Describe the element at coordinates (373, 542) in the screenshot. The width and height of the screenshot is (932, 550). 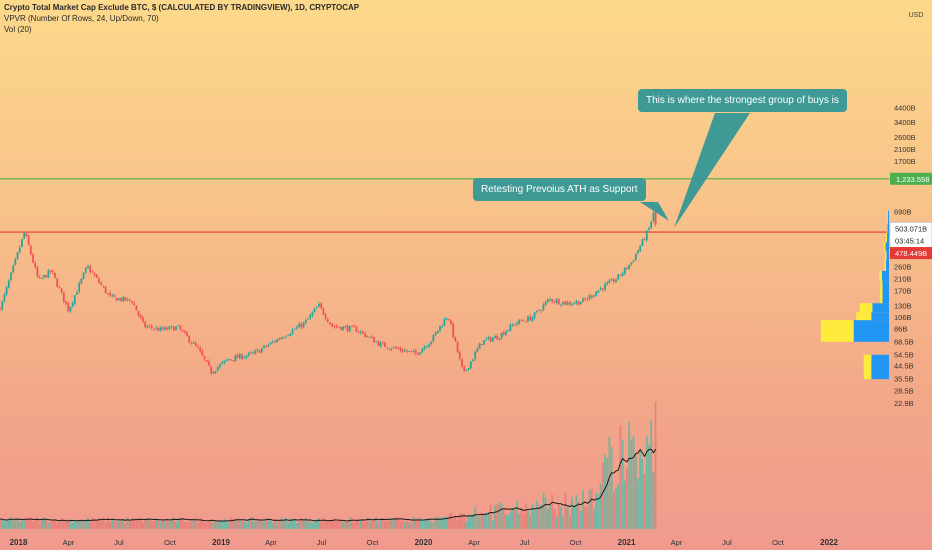
I see `time-axis-label: Oct` at that location.